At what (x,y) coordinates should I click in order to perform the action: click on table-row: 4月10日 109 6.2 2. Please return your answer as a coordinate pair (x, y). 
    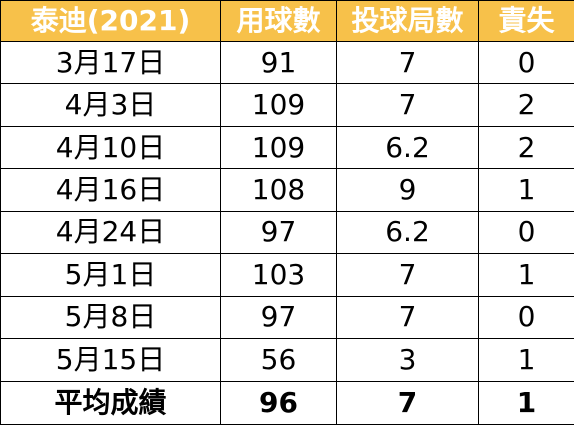
    Looking at the image, I should click on (287, 147).